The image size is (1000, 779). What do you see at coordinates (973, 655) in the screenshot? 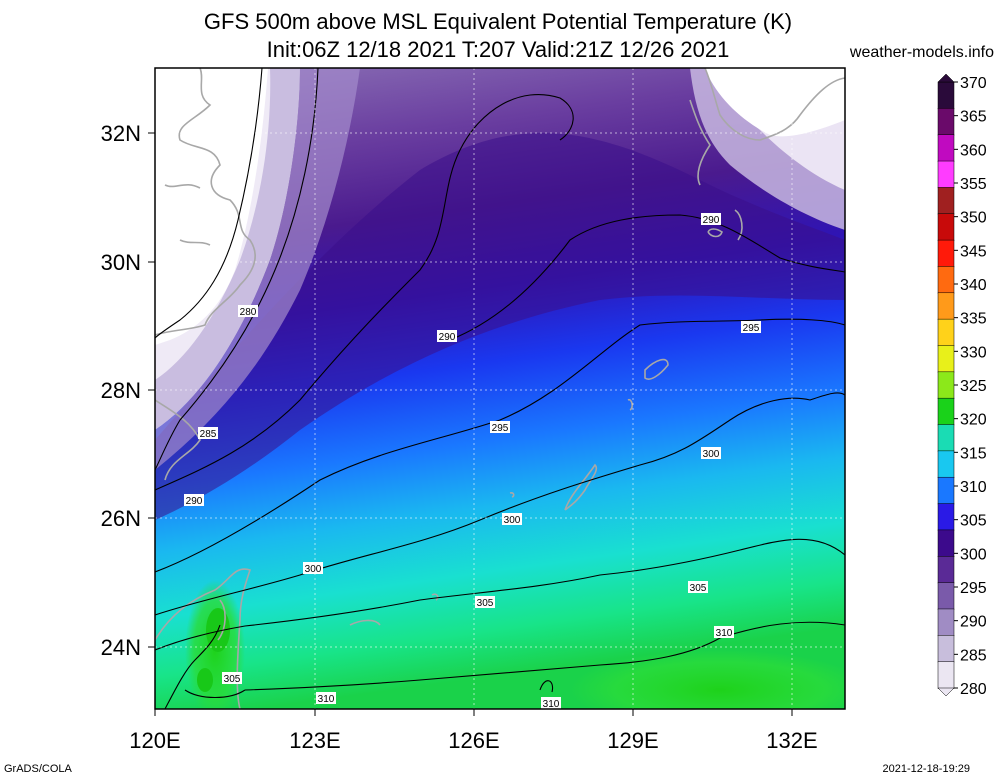
I see `colorbar-label: 285` at bounding box center [973, 655].